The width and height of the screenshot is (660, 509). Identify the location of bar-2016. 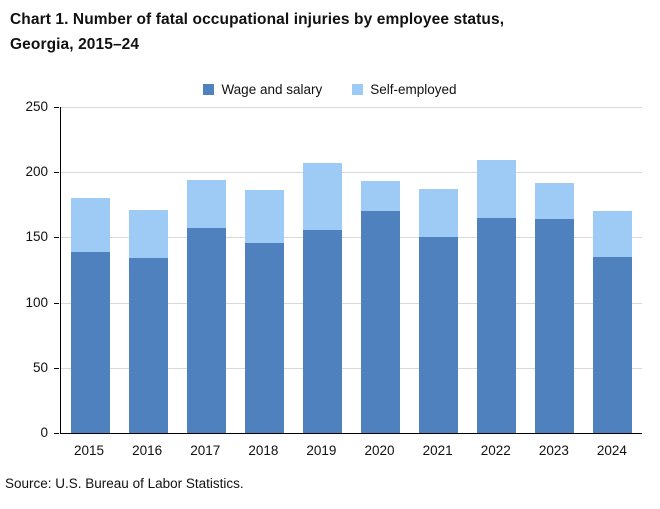
(148, 321).